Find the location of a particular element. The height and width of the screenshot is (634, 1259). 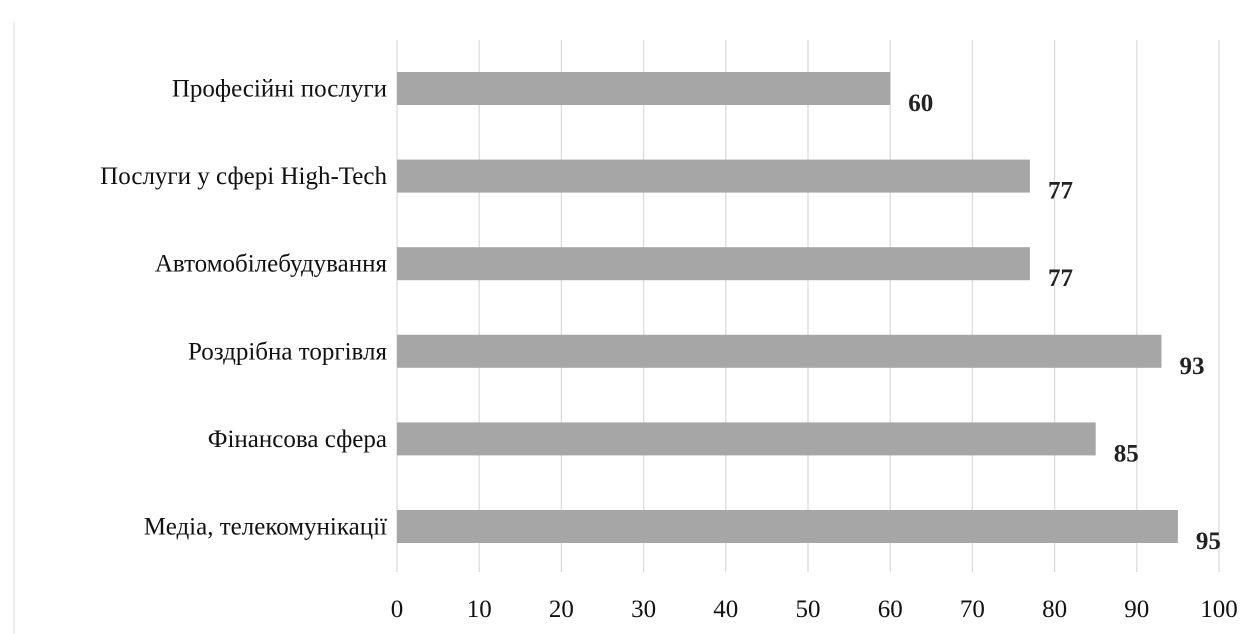

value-label: 93 is located at coordinates (1191, 366).